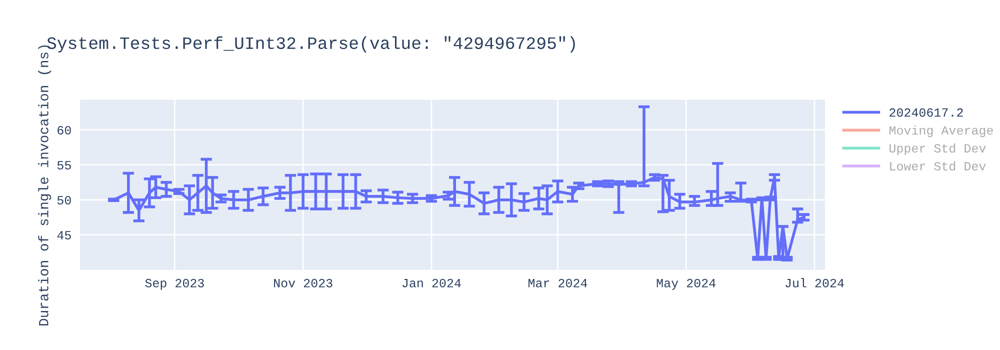 This screenshot has height=350, width=1000. What do you see at coordinates (303, 283) in the screenshot?
I see `x-tick-label: Nov 2023` at bounding box center [303, 283].